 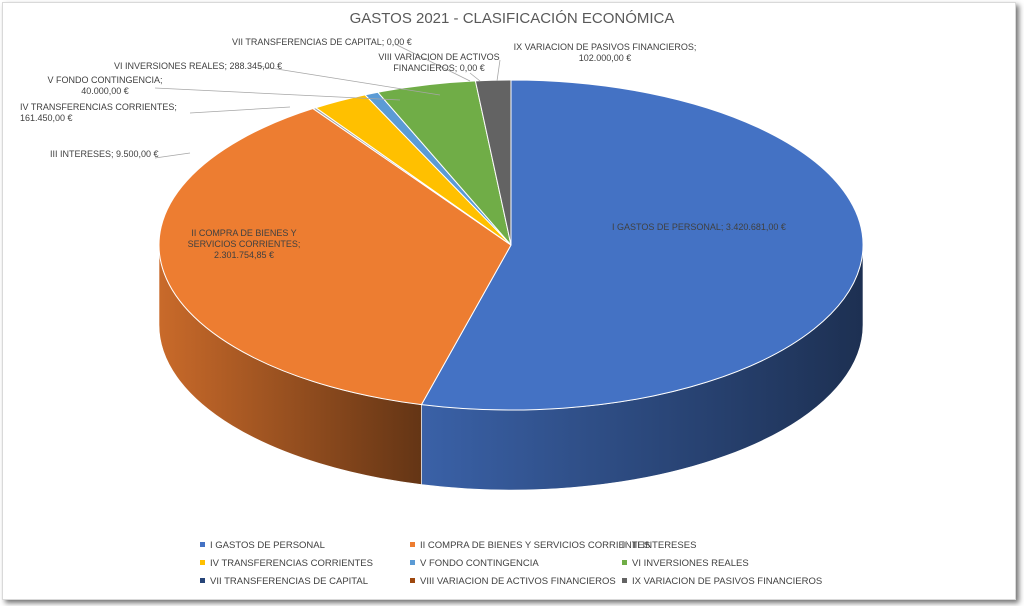 What do you see at coordinates (513, 581) in the screenshot?
I see `legend-item-viii: VIII VARIACION DE ACTIVOS FINANCIEROS` at bounding box center [513, 581].